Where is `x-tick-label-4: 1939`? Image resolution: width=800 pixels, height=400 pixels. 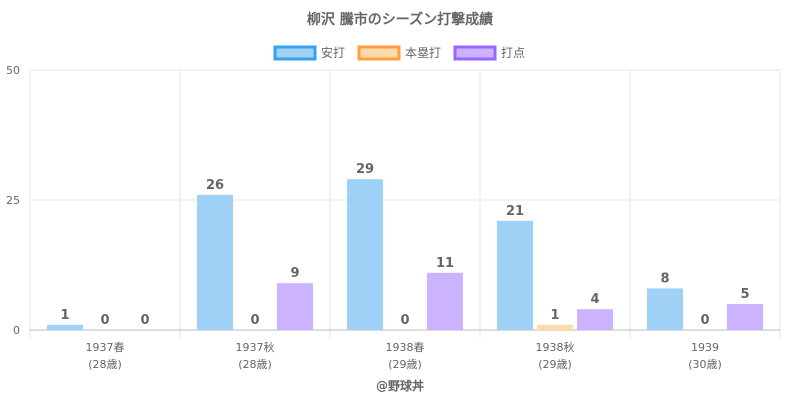
x-tick-label-4: 1939 is located at coordinates (705, 347).